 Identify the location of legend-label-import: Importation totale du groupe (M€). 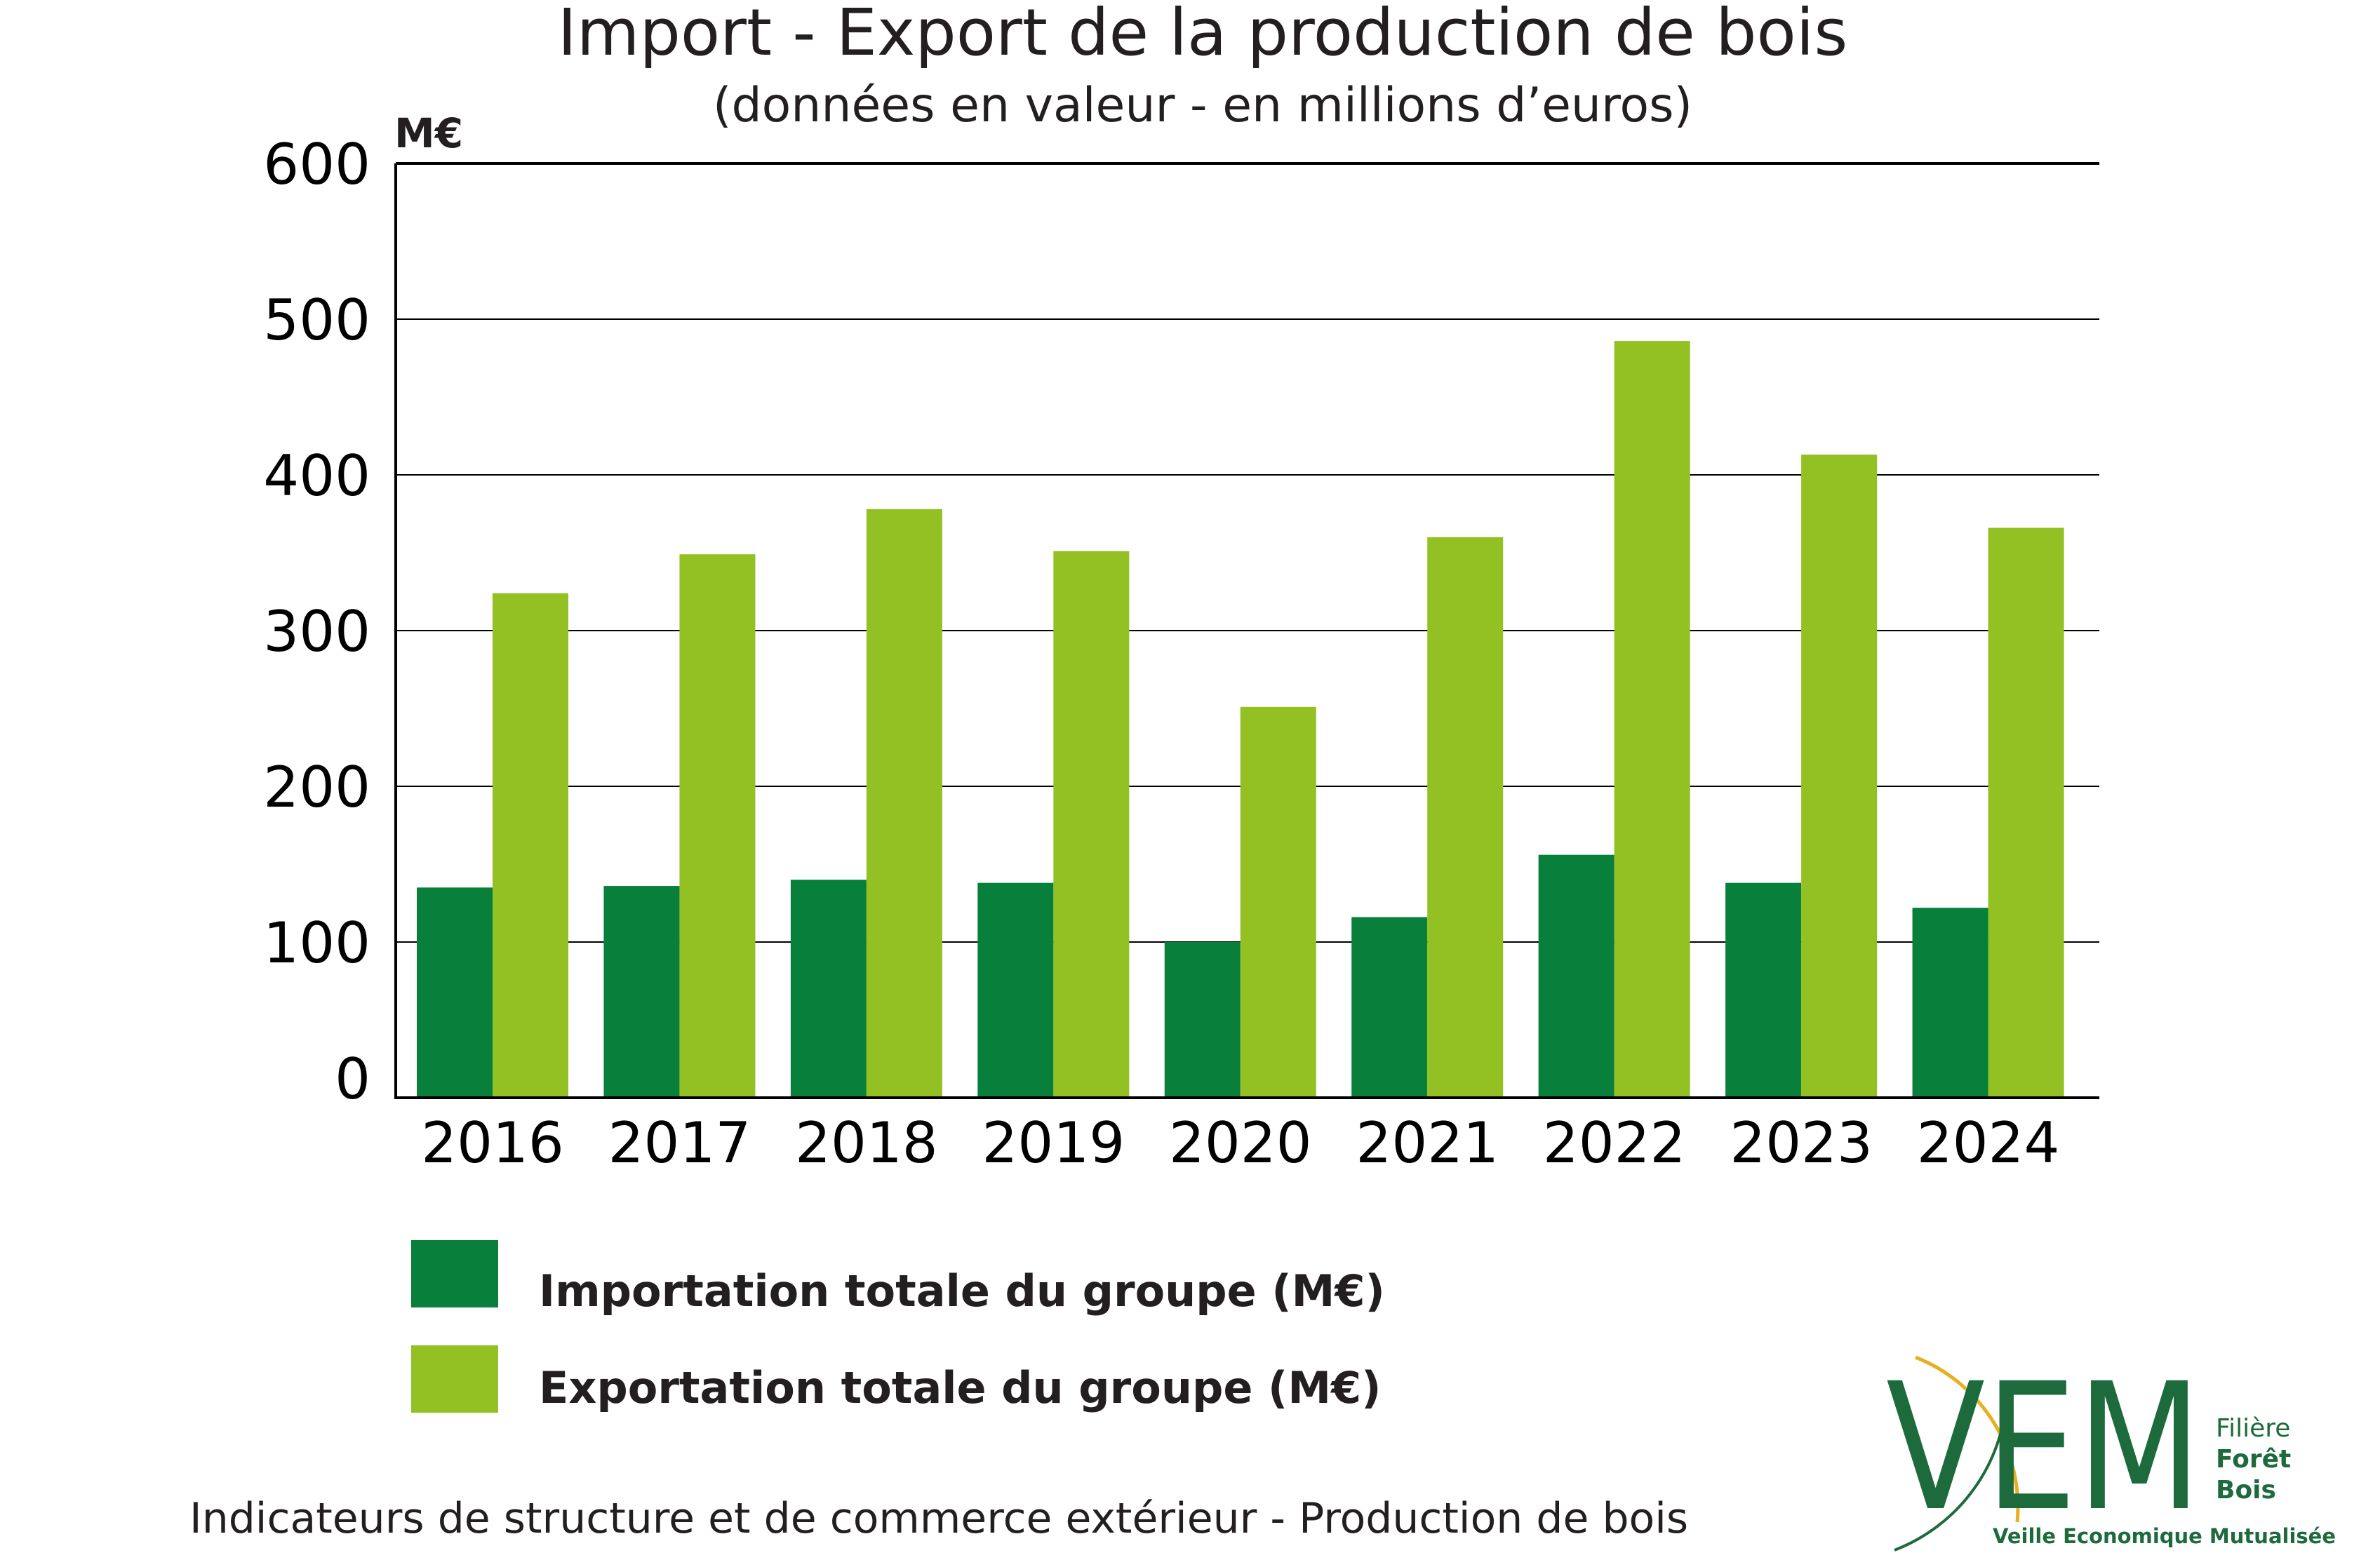
(962, 1291).